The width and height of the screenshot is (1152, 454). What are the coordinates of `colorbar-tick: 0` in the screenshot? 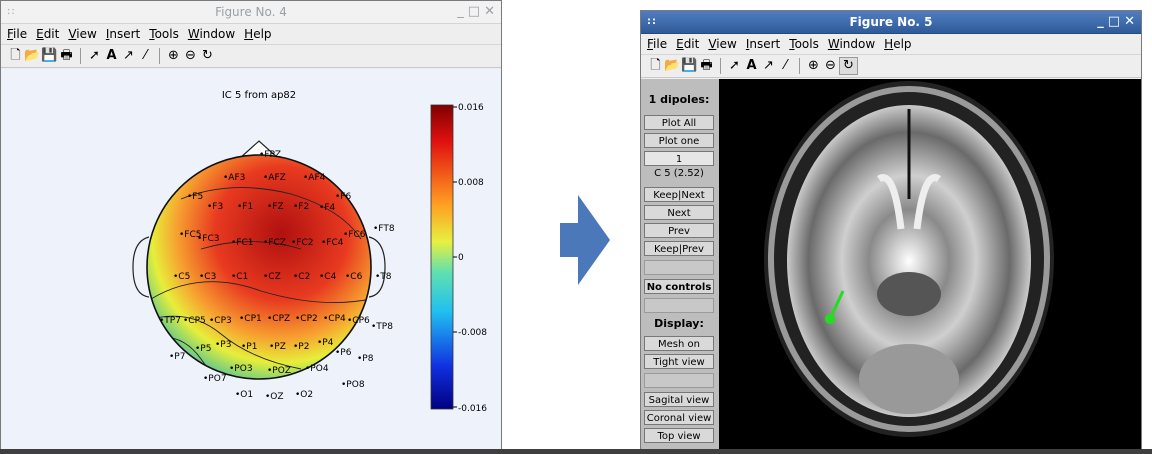 It's located at (461, 258).